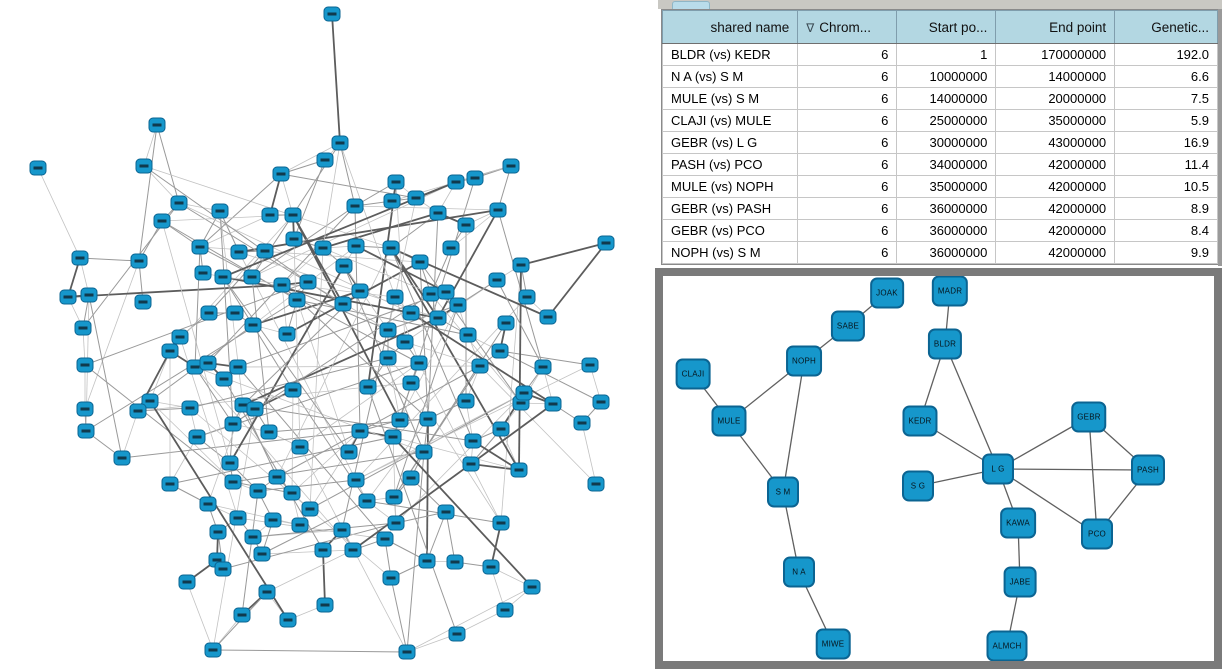  I want to click on network-edge-GEBR-PCO, so click(1093, 475).